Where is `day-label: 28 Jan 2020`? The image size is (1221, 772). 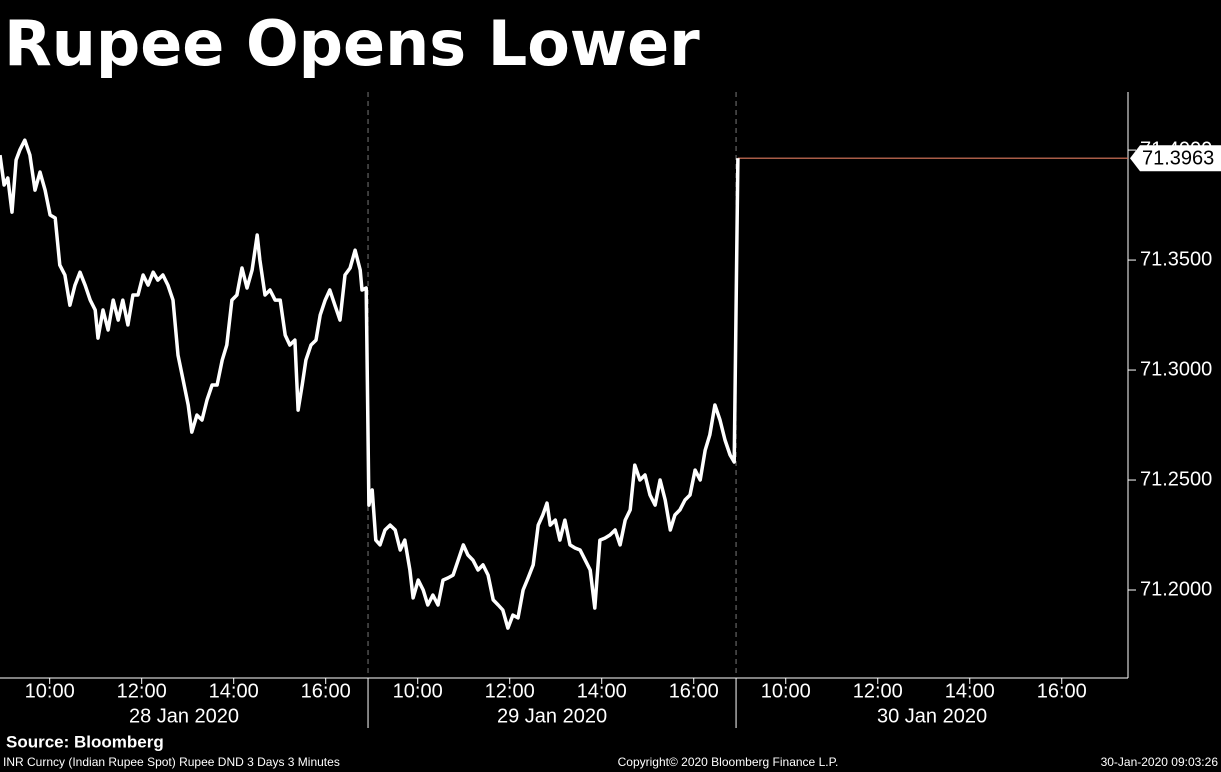 day-label: 28 Jan 2020 is located at coordinates (184, 716).